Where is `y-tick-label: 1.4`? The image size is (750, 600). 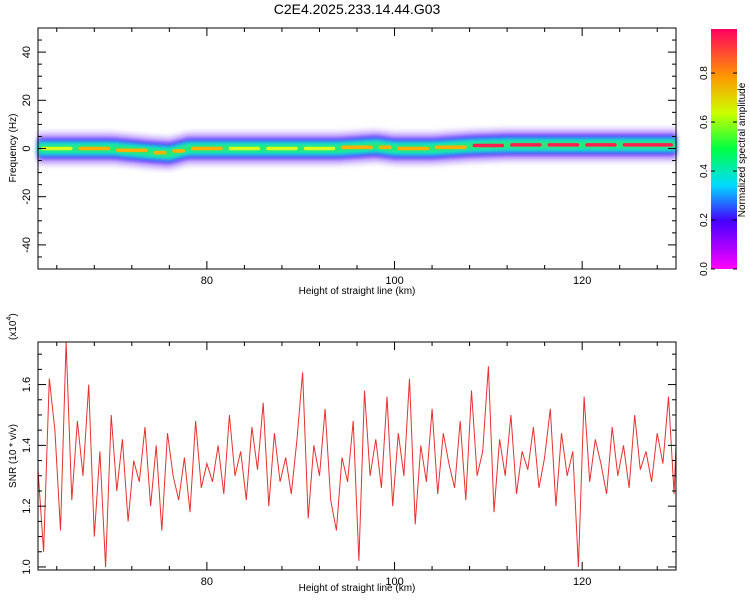 y-tick-label: 1.4 is located at coordinates (27, 445).